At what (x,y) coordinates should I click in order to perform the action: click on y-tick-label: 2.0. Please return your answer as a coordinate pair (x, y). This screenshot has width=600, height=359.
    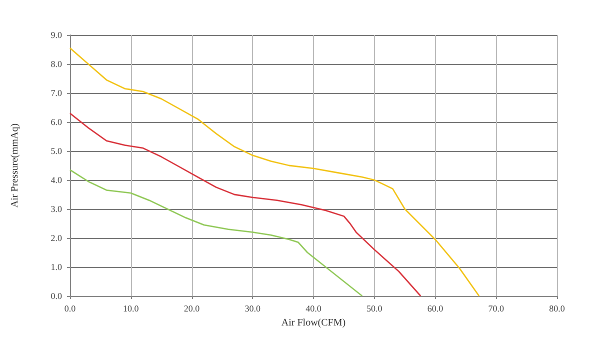
    Looking at the image, I should click on (56, 238).